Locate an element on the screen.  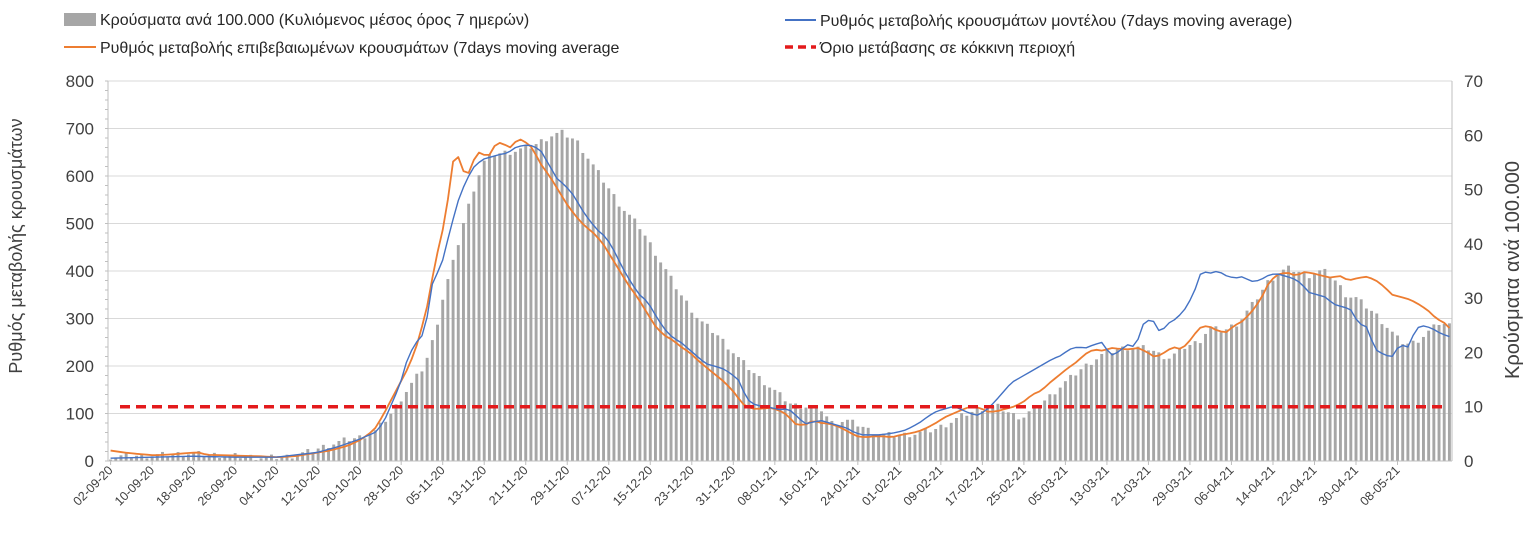
y-right-tick-label: 10 is located at coordinates (1473, 407).